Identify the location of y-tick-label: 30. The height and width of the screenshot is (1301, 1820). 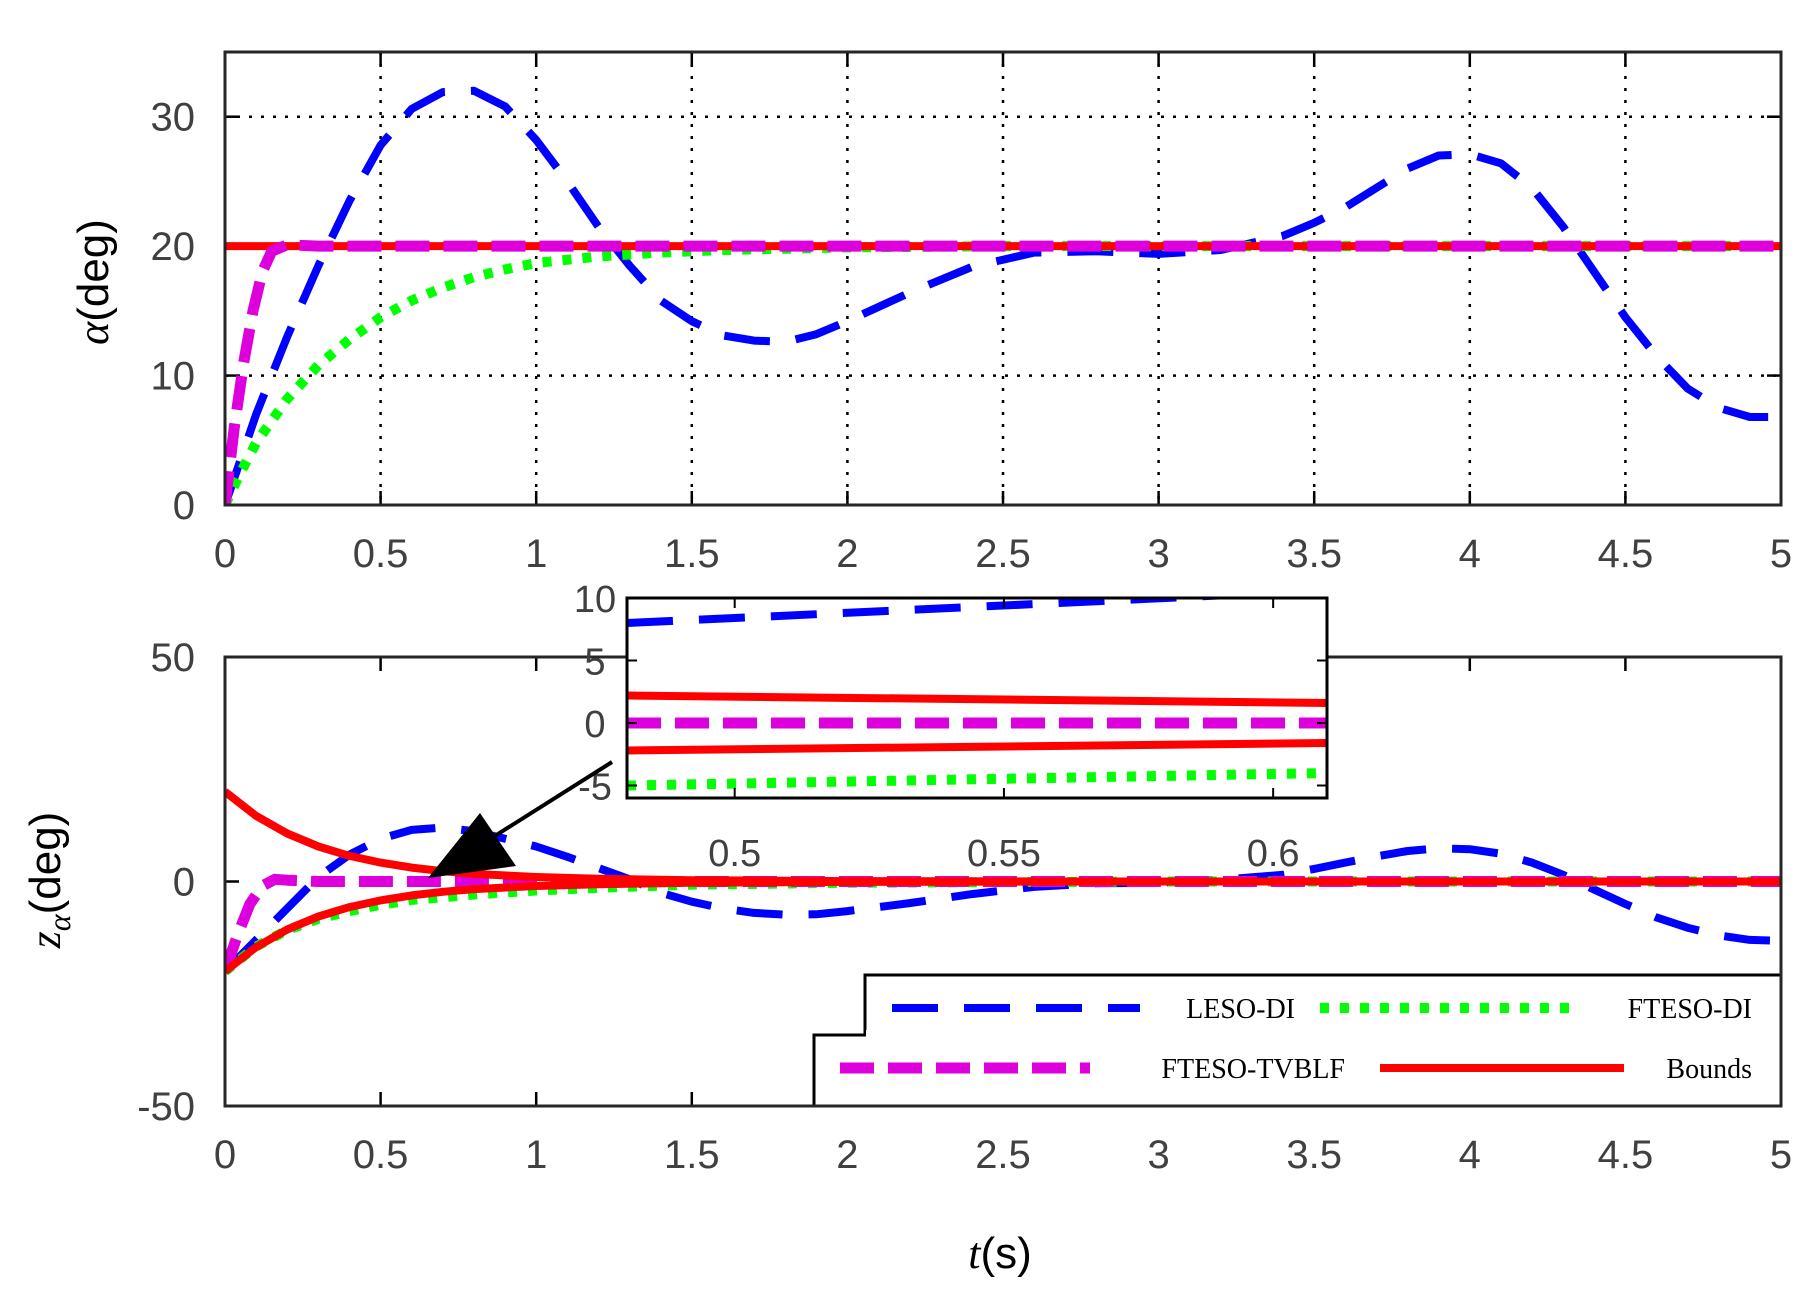
(173, 118).